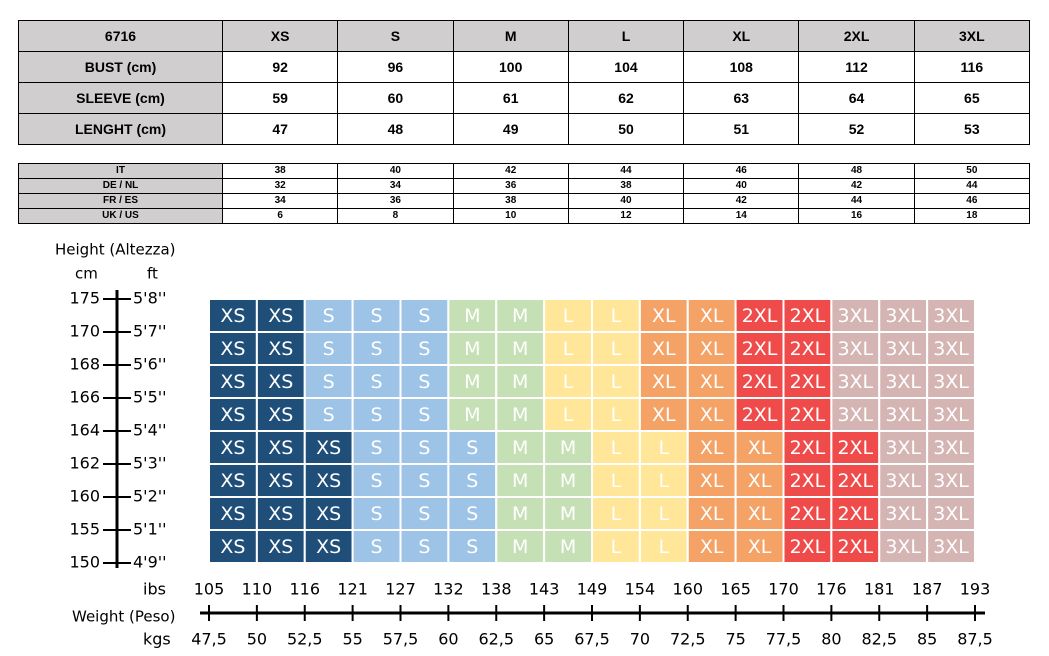  What do you see at coordinates (209, 639) in the screenshot?
I see `kgs-tick-label: 47,5` at bounding box center [209, 639].